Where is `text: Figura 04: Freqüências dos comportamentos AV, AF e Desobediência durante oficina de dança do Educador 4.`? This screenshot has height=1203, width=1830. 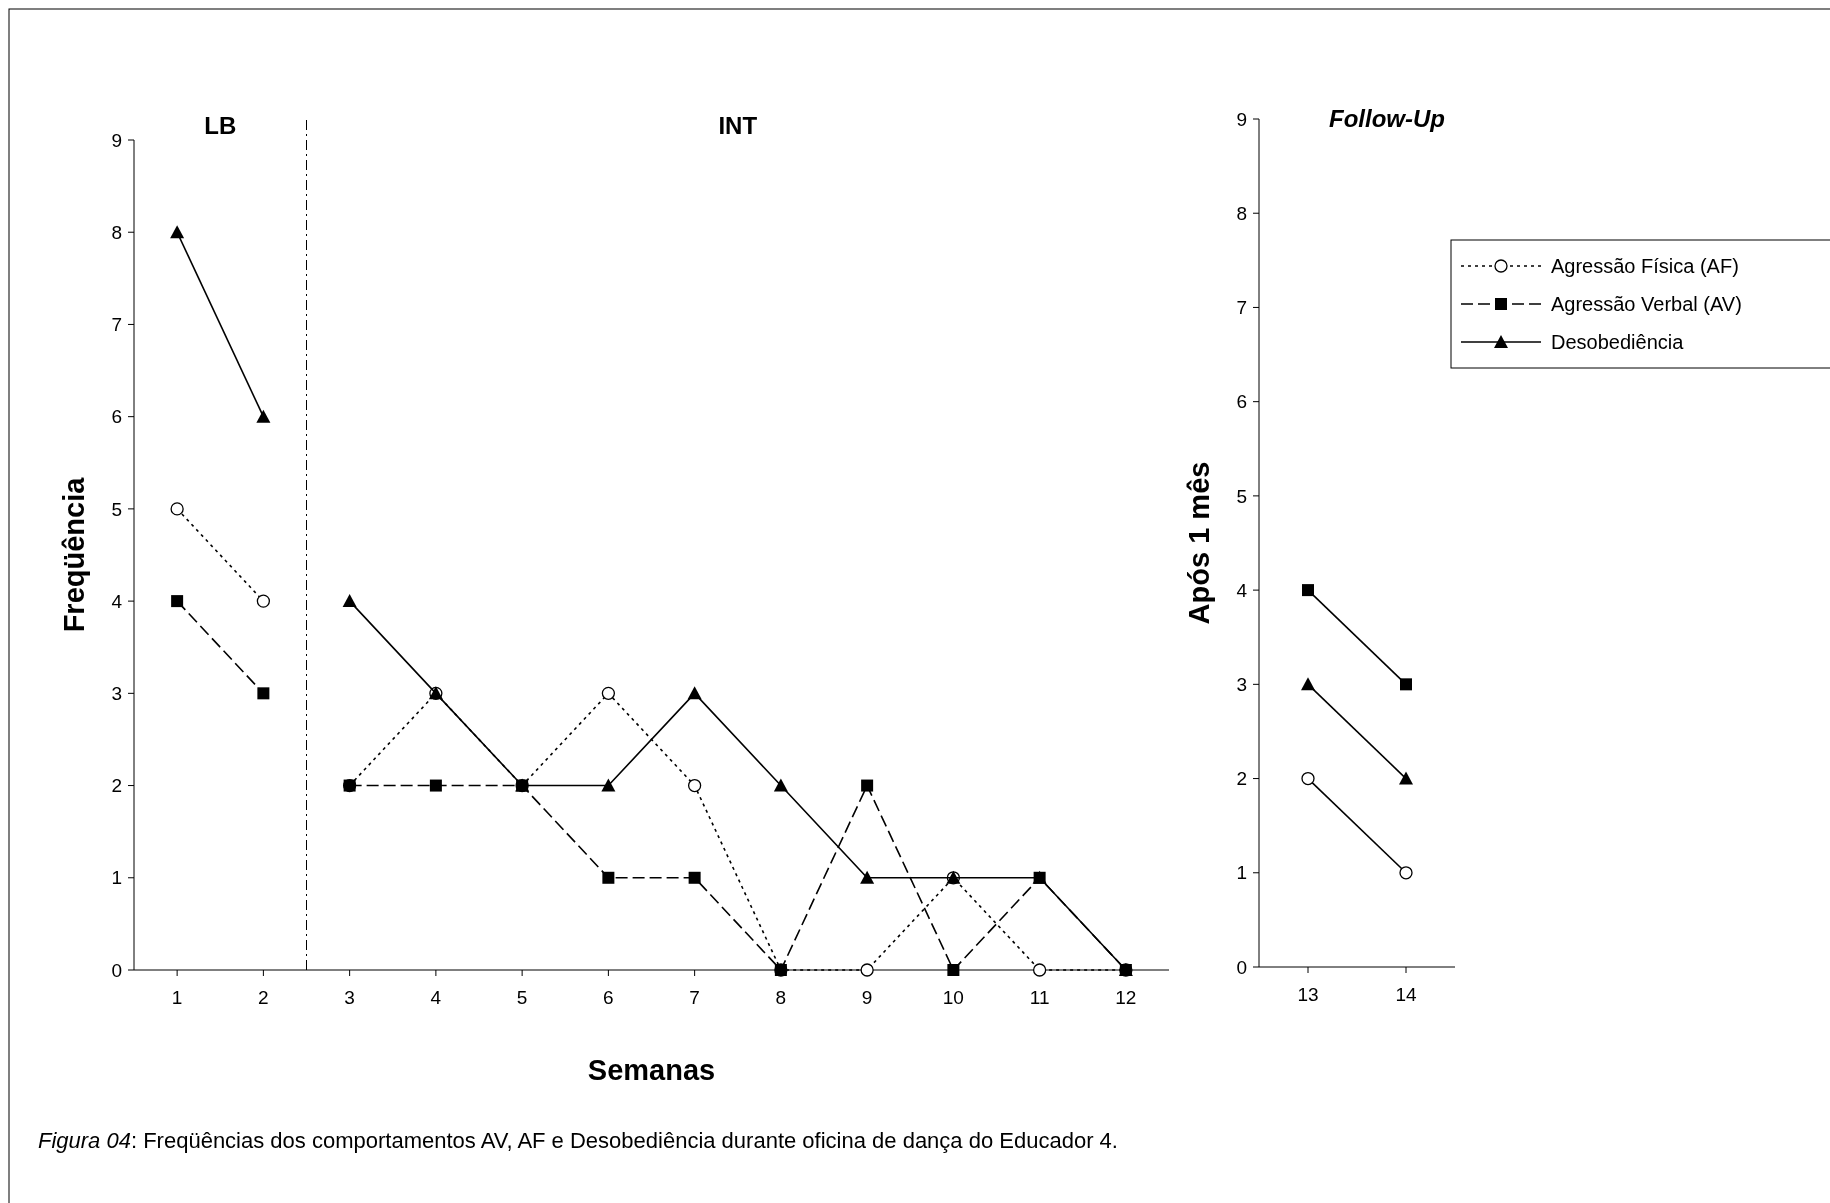
text: Figura 04: Freqüências dos comportamentos AV, AF e Desobediência durante oficina de dança do Educador 4. is located at coordinates (578, 1140).